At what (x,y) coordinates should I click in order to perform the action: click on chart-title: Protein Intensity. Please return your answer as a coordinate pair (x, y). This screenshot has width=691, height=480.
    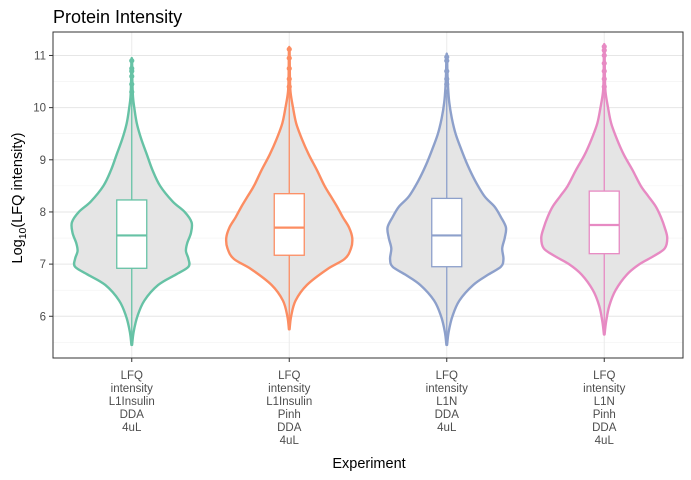
    Looking at the image, I should click on (117, 17).